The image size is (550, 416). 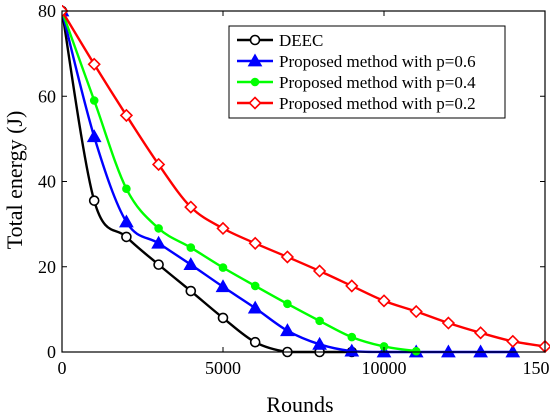 What do you see at coordinates (51, 352) in the screenshot?
I see `y-tick-label: 0` at bounding box center [51, 352].